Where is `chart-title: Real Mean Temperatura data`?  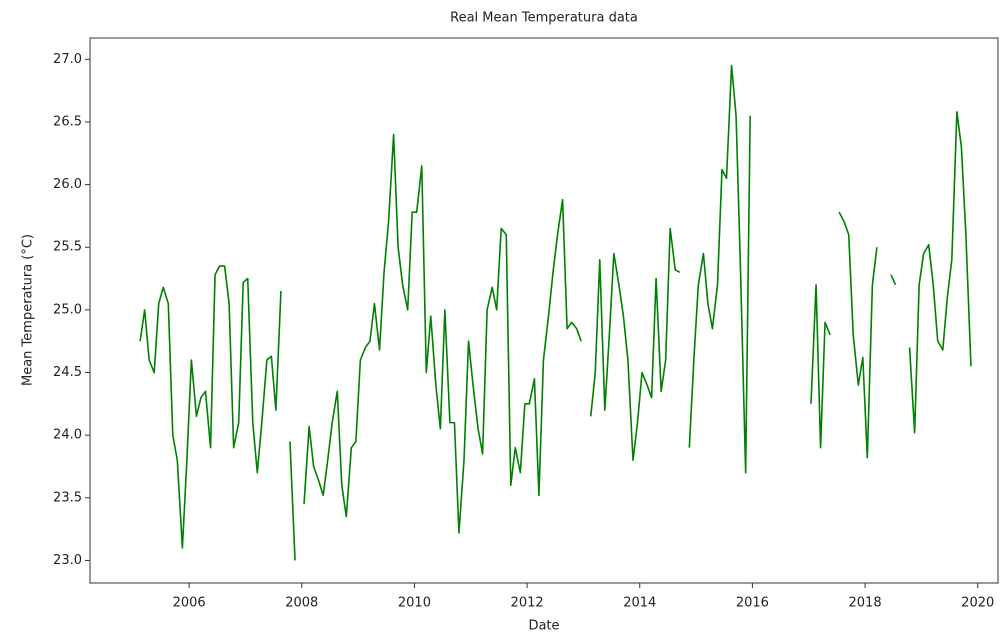
chart-title: Real Mean Temperatura data is located at coordinates (544, 18).